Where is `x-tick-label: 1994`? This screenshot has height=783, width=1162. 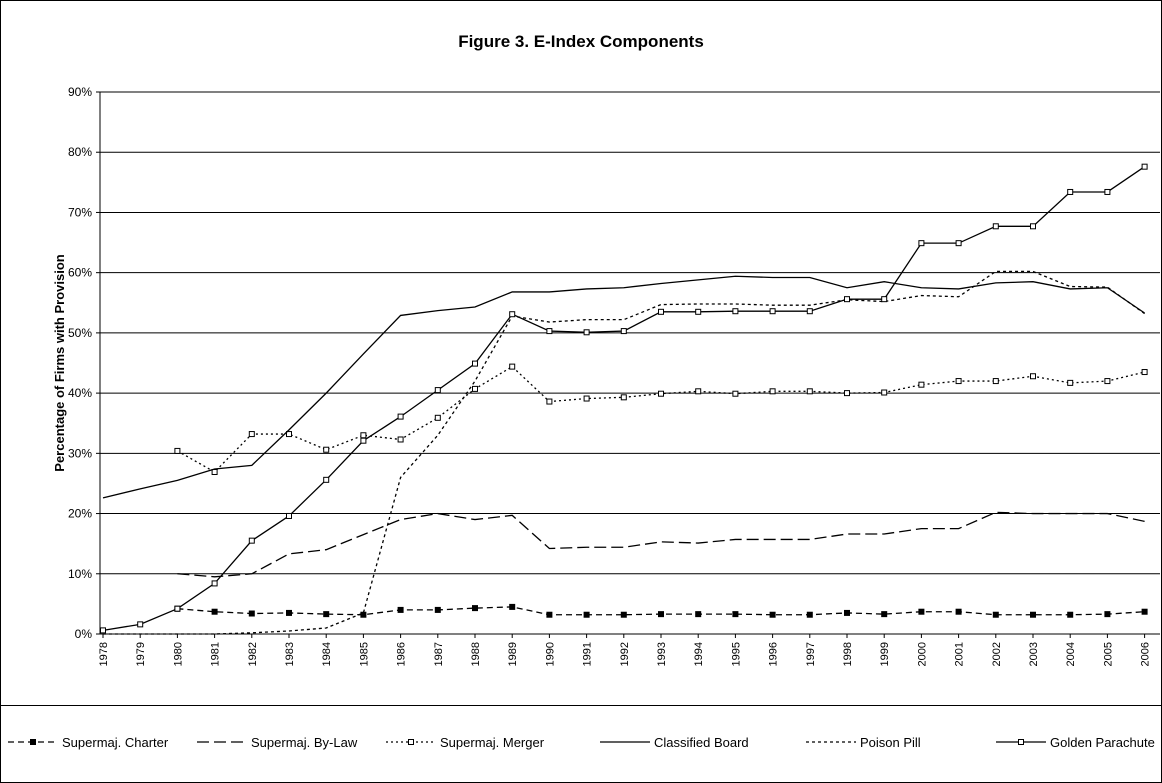 x-tick-label: 1994 is located at coordinates (699, 654).